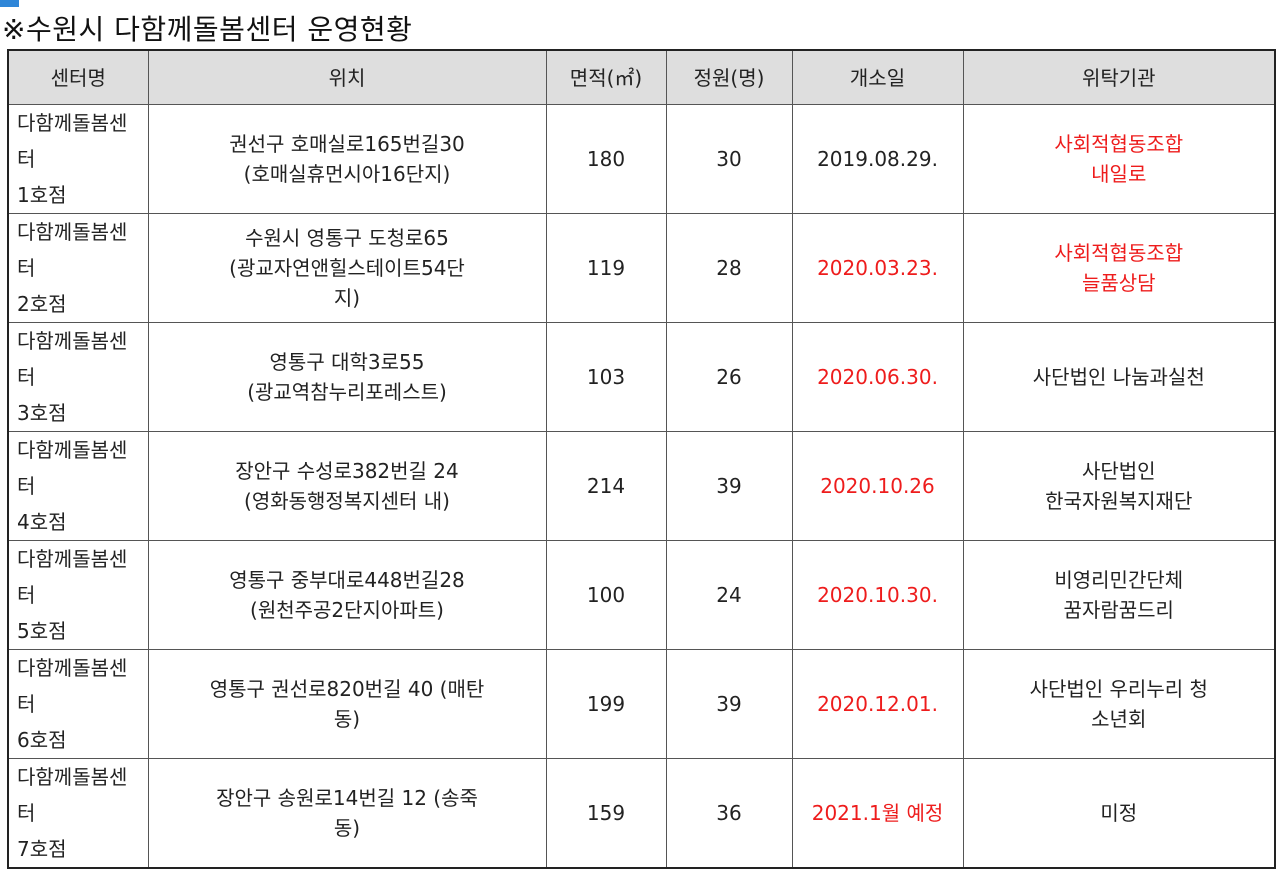 The width and height of the screenshot is (1280, 869). What do you see at coordinates (877, 813) in the screenshot?
I see `opening-date-cell: 2021.1월 예정` at bounding box center [877, 813].